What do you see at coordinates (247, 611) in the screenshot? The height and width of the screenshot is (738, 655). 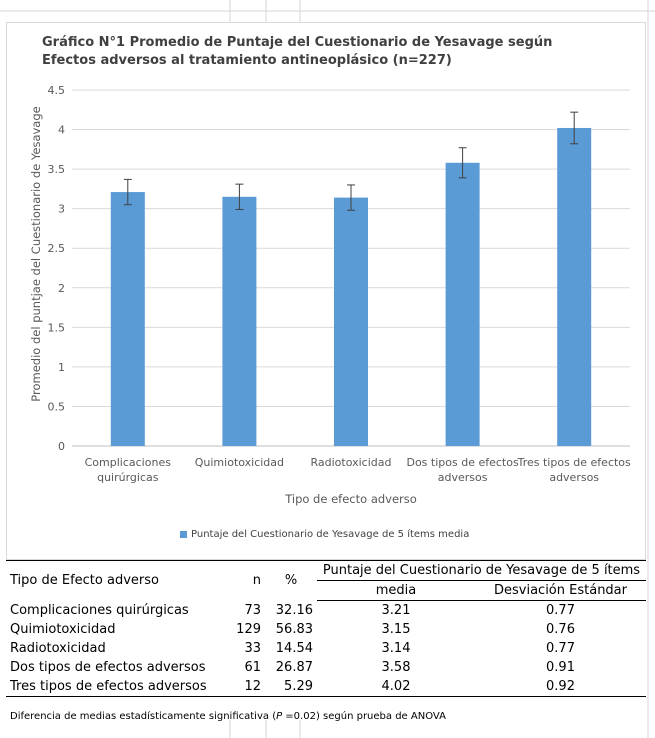 I see `cell-n: 73` at bounding box center [247, 611].